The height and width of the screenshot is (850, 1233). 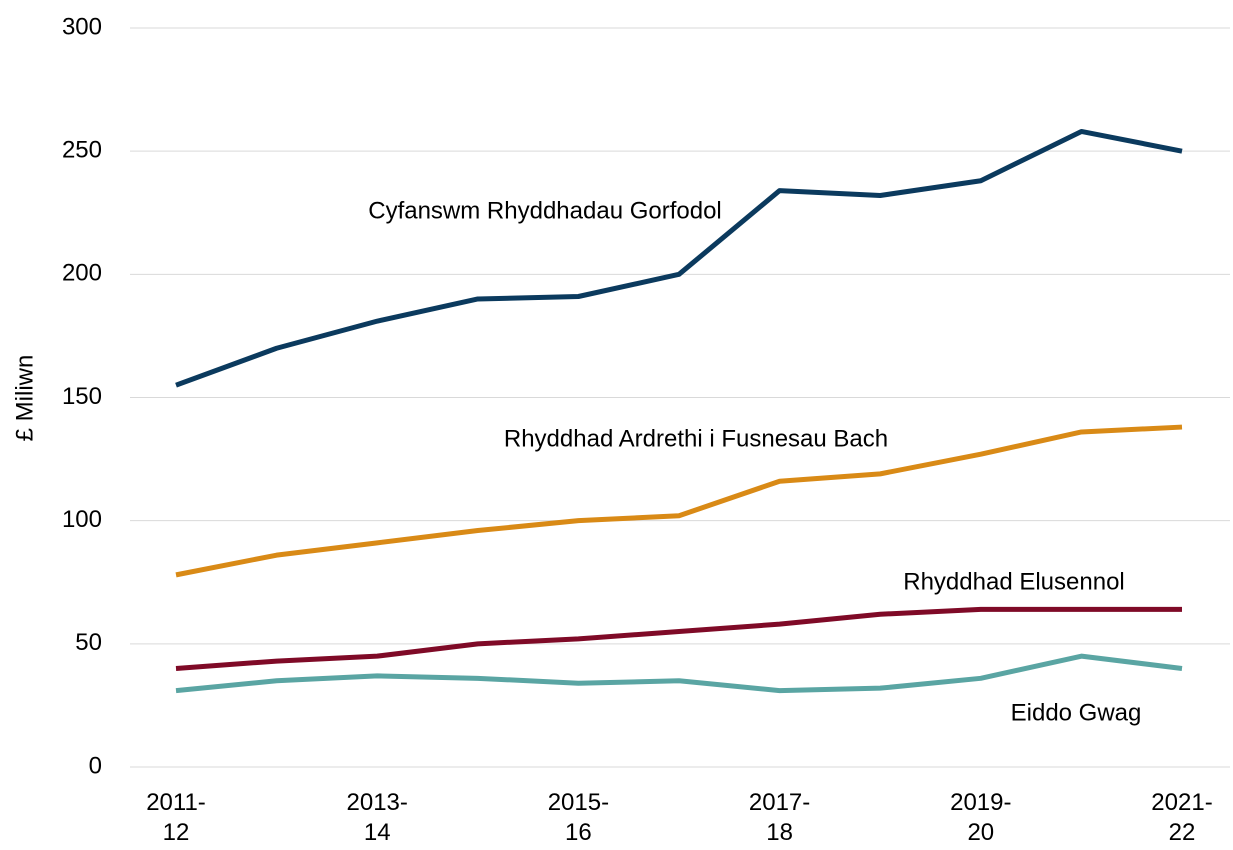 What do you see at coordinates (82, 26) in the screenshot?
I see `y-tick-label: 300` at bounding box center [82, 26].